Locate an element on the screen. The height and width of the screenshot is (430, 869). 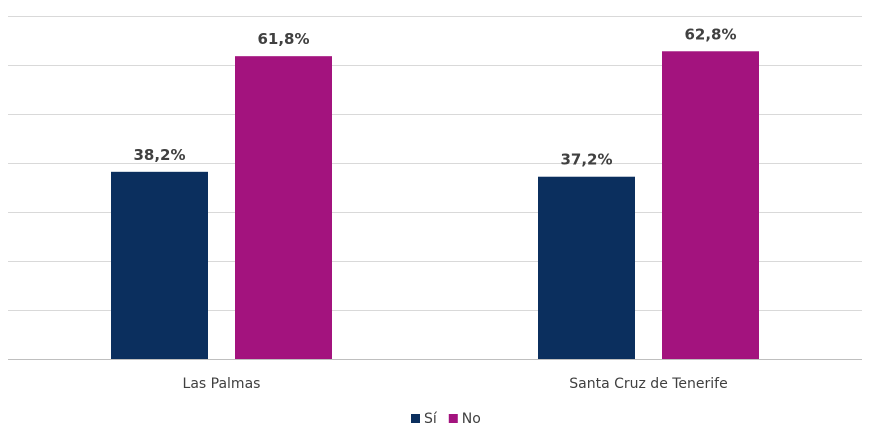
data-label: 38,2% is located at coordinates (159, 155).